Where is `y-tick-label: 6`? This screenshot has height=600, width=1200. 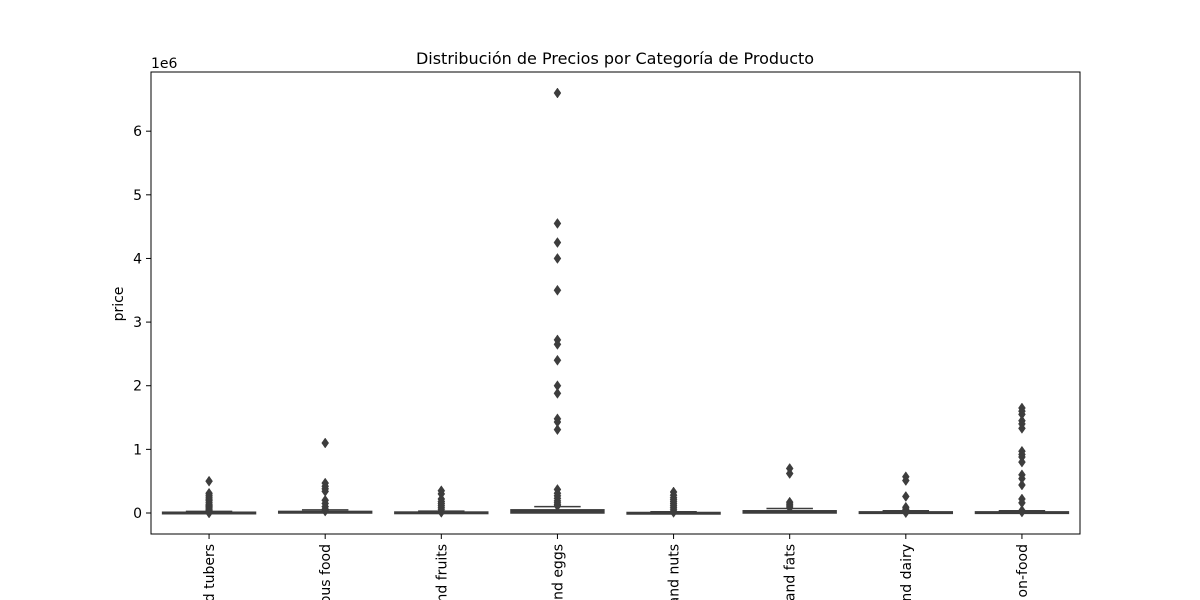 y-tick-label: 6 is located at coordinates (137, 132).